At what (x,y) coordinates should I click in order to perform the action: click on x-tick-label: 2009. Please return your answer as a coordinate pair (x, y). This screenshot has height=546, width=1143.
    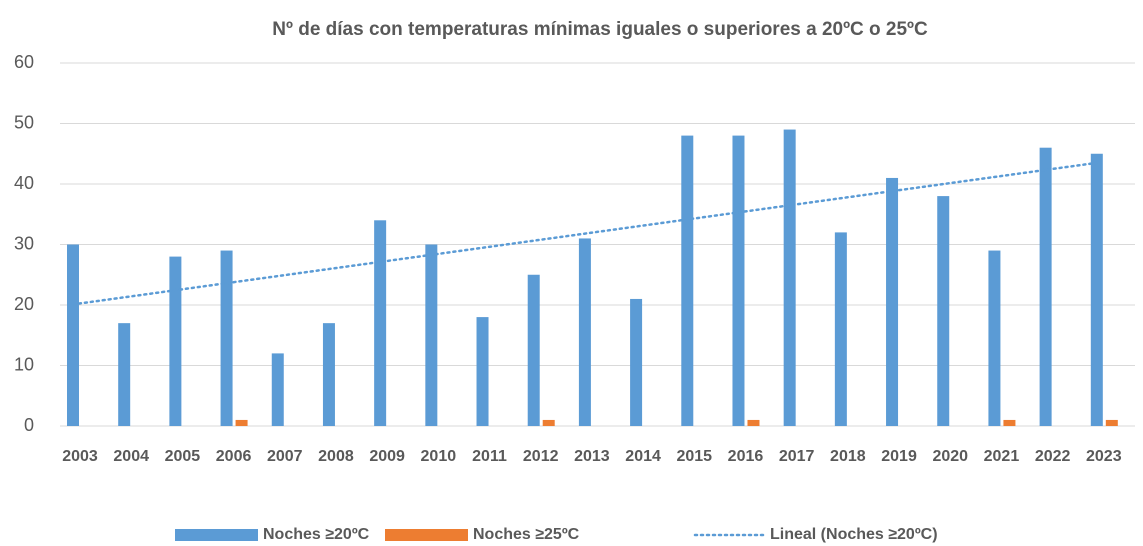
    Looking at the image, I should click on (387, 456).